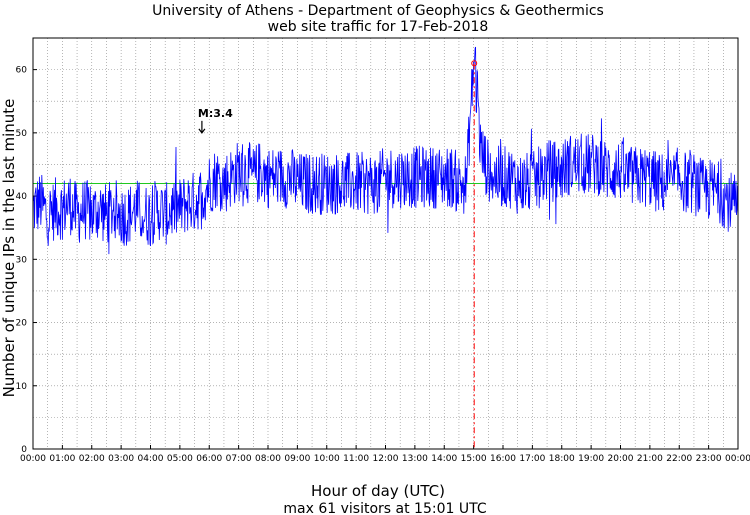  I want to click on x-tick-label: 15:00, so click(474, 459).